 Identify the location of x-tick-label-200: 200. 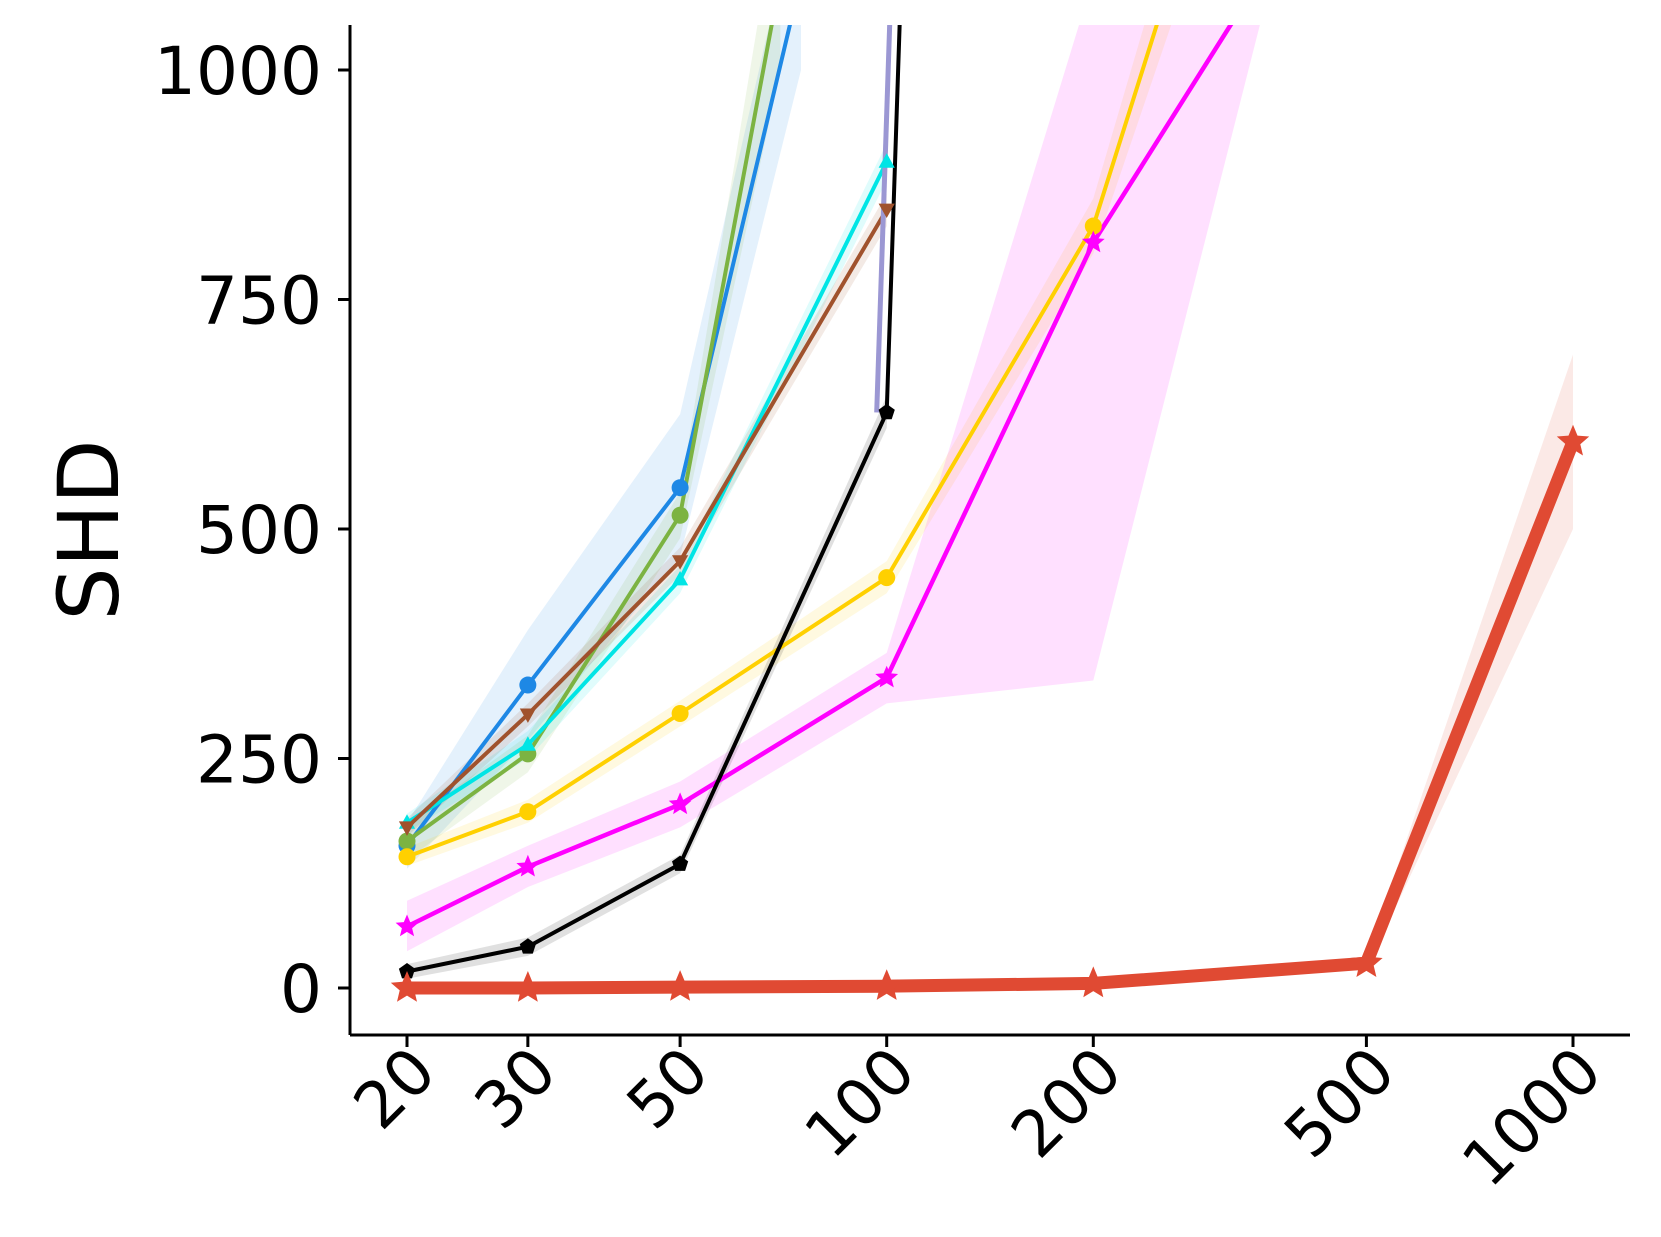
(1067, 1103).